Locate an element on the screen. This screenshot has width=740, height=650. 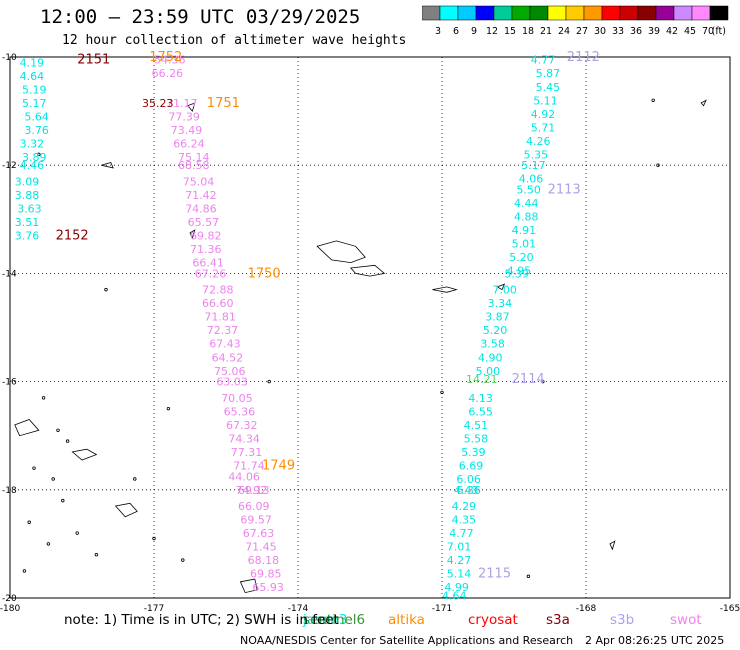
pass-number-label: 1749 is located at coordinates (278, 465).